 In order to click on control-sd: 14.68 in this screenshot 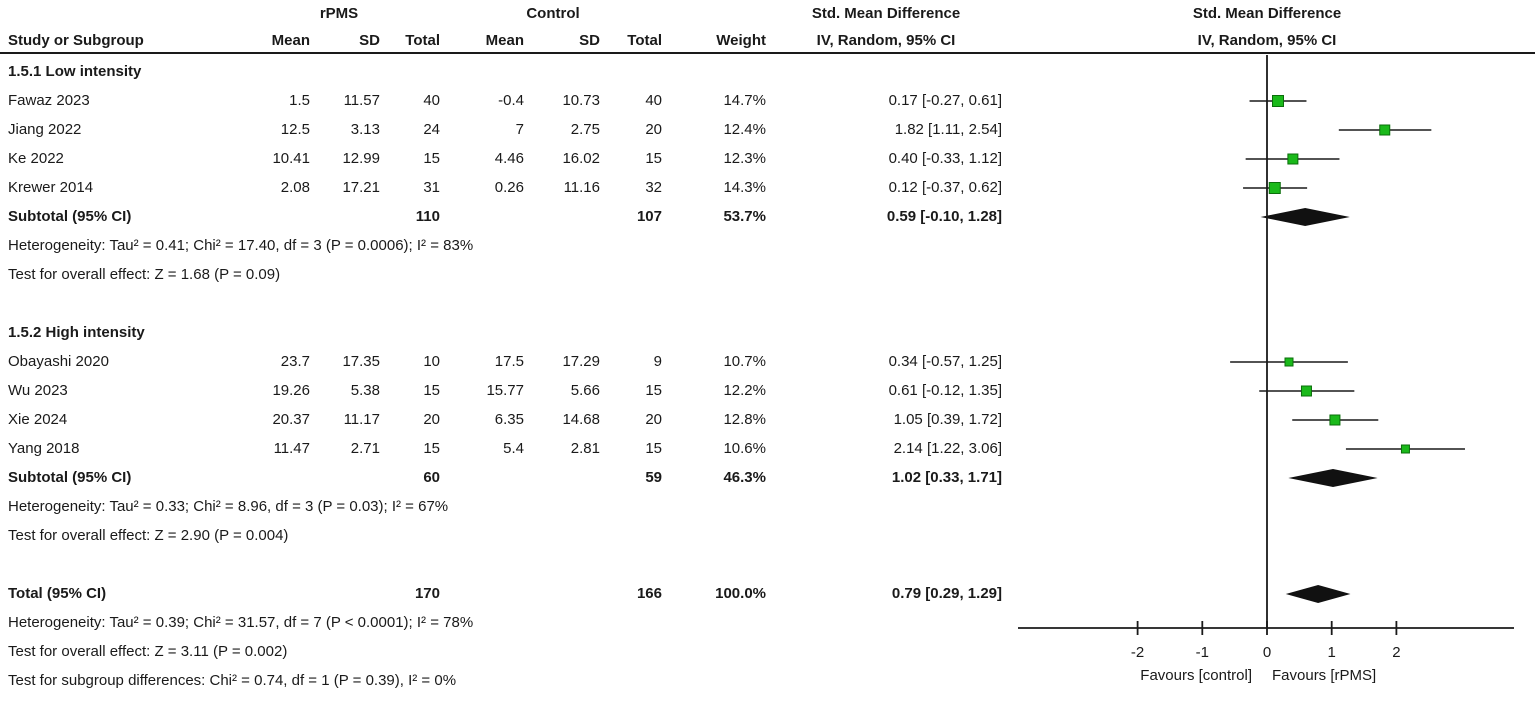, I will do `click(581, 419)`.